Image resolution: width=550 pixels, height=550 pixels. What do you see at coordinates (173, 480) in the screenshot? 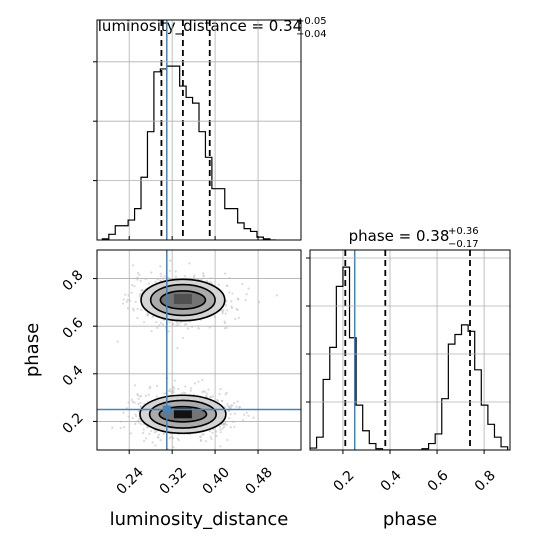
I see `joint-xtick-label-1: 0.32` at bounding box center [173, 480].